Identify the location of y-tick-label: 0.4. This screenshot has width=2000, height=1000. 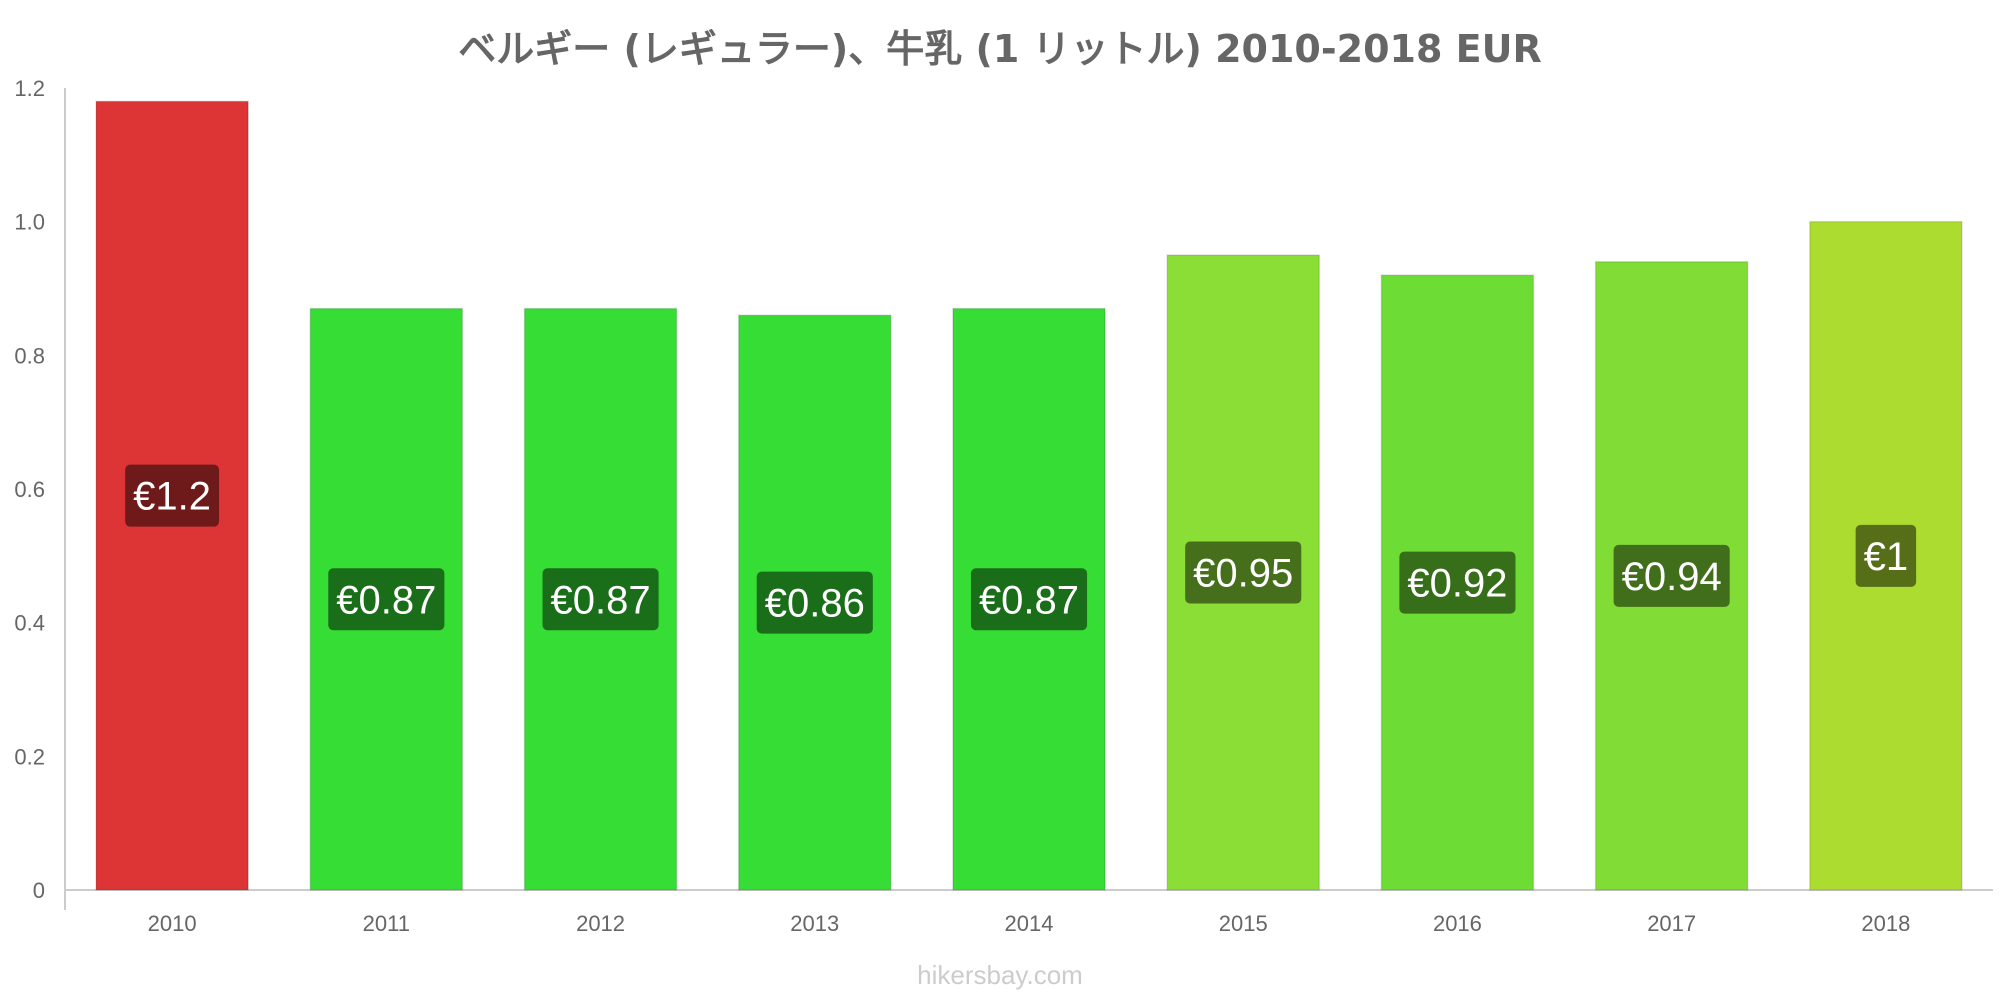
(29, 623).